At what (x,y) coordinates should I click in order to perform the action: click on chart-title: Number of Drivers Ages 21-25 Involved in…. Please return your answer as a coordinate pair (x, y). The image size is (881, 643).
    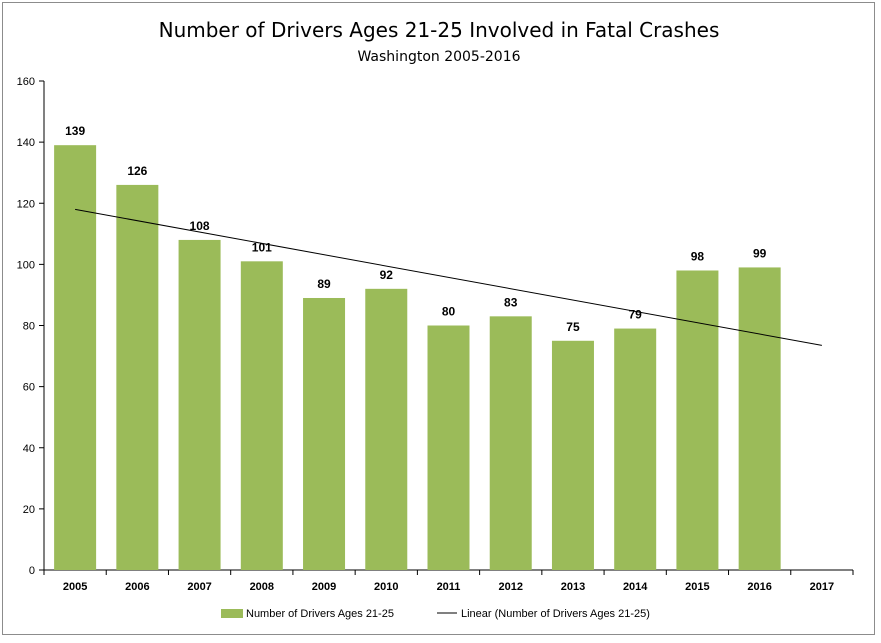
    Looking at the image, I should click on (439, 30).